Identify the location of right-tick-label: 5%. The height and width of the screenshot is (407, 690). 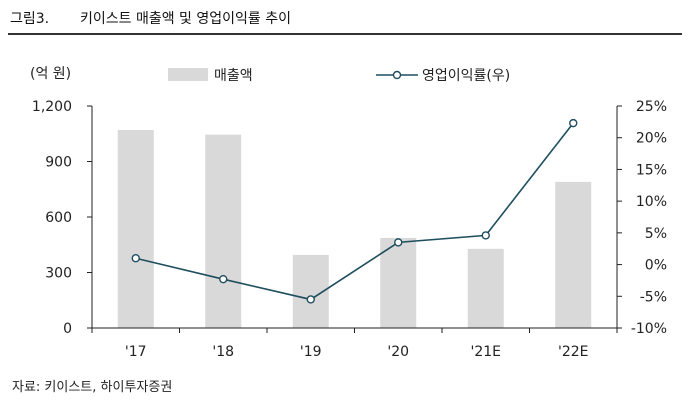
(656, 234).